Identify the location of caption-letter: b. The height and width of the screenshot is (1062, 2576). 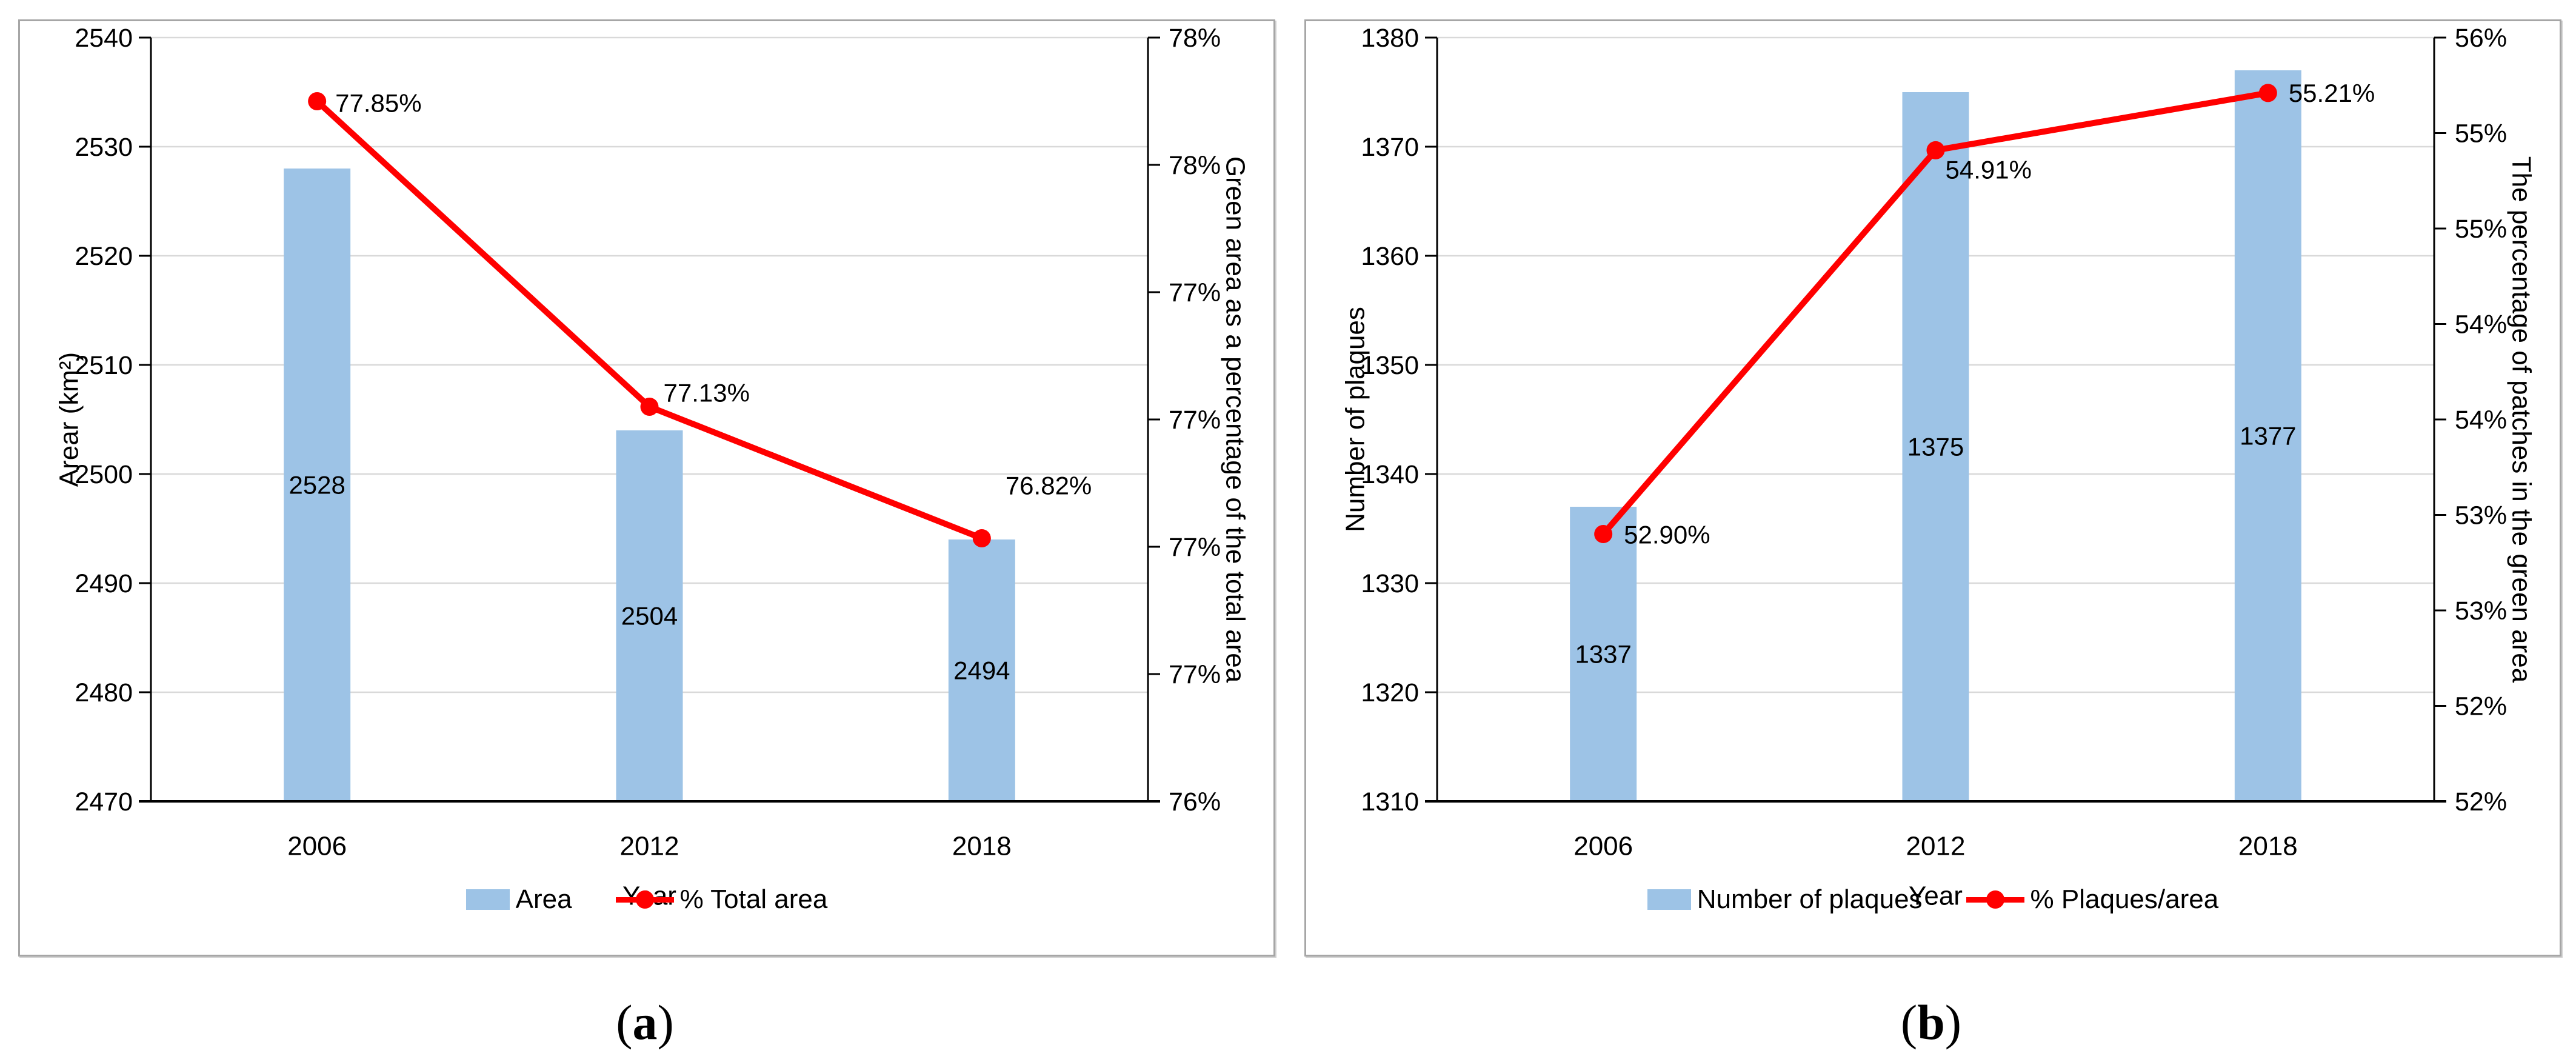
(1931, 1022).